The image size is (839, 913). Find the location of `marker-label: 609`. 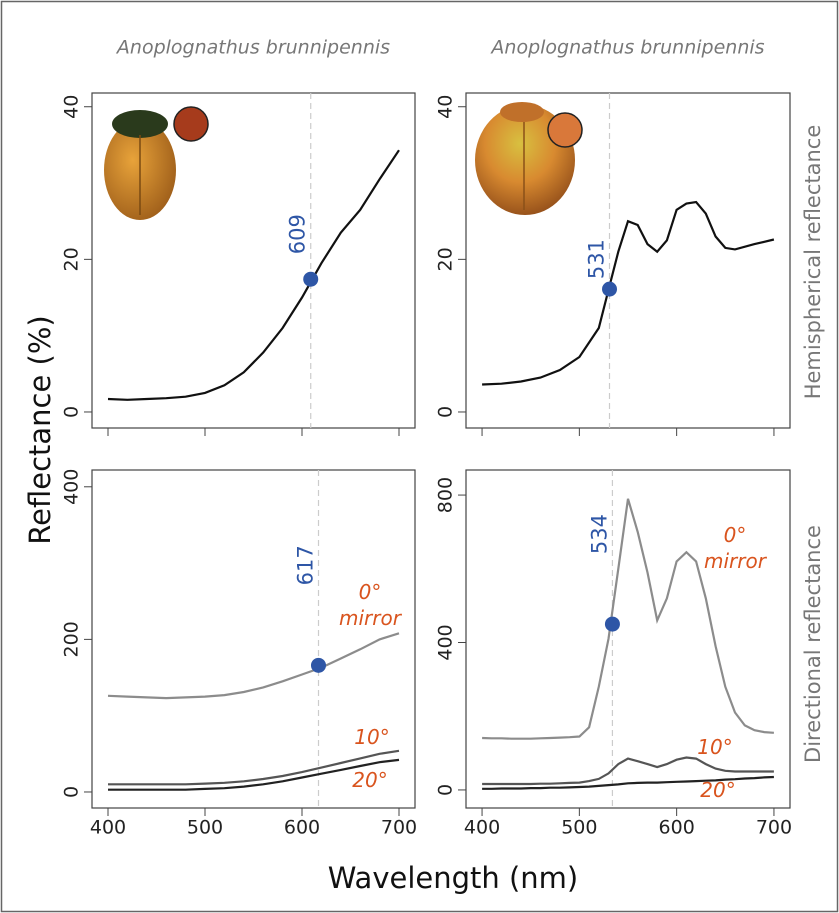

marker-label: 609 is located at coordinates (298, 234).